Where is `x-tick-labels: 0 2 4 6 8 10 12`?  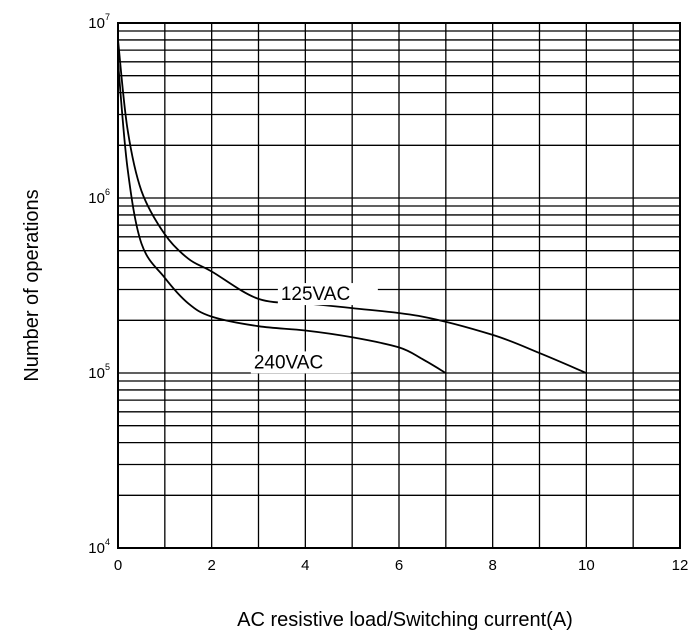
x-tick-labels: 0 2 4 6 8 10 12 is located at coordinates (401, 565).